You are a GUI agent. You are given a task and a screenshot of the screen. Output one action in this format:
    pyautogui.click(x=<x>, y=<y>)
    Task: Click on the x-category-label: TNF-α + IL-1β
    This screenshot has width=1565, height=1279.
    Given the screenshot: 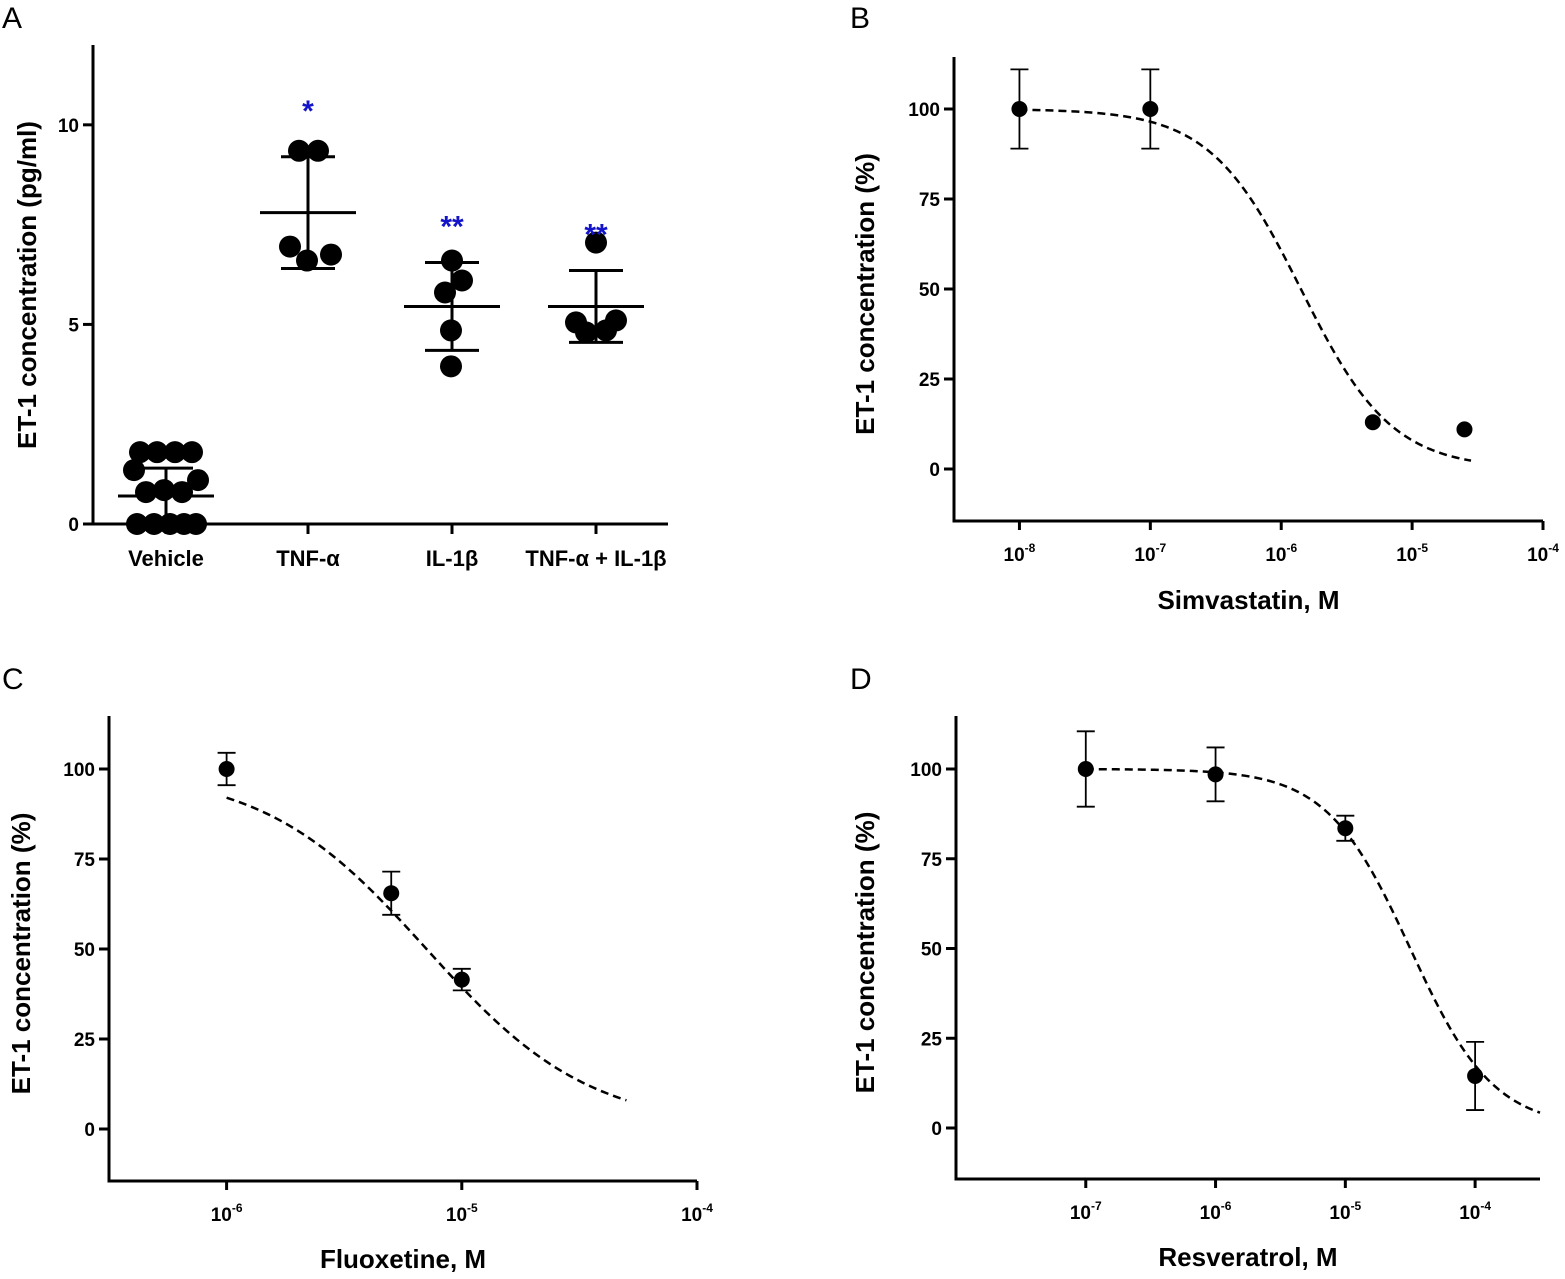 What is the action you would take?
    pyautogui.click(x=595, y=558)
    